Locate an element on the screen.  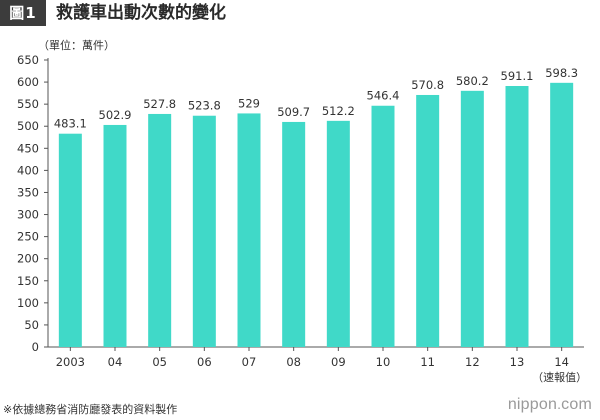
data-label: 523.8 is located at coordinates (204, 106).